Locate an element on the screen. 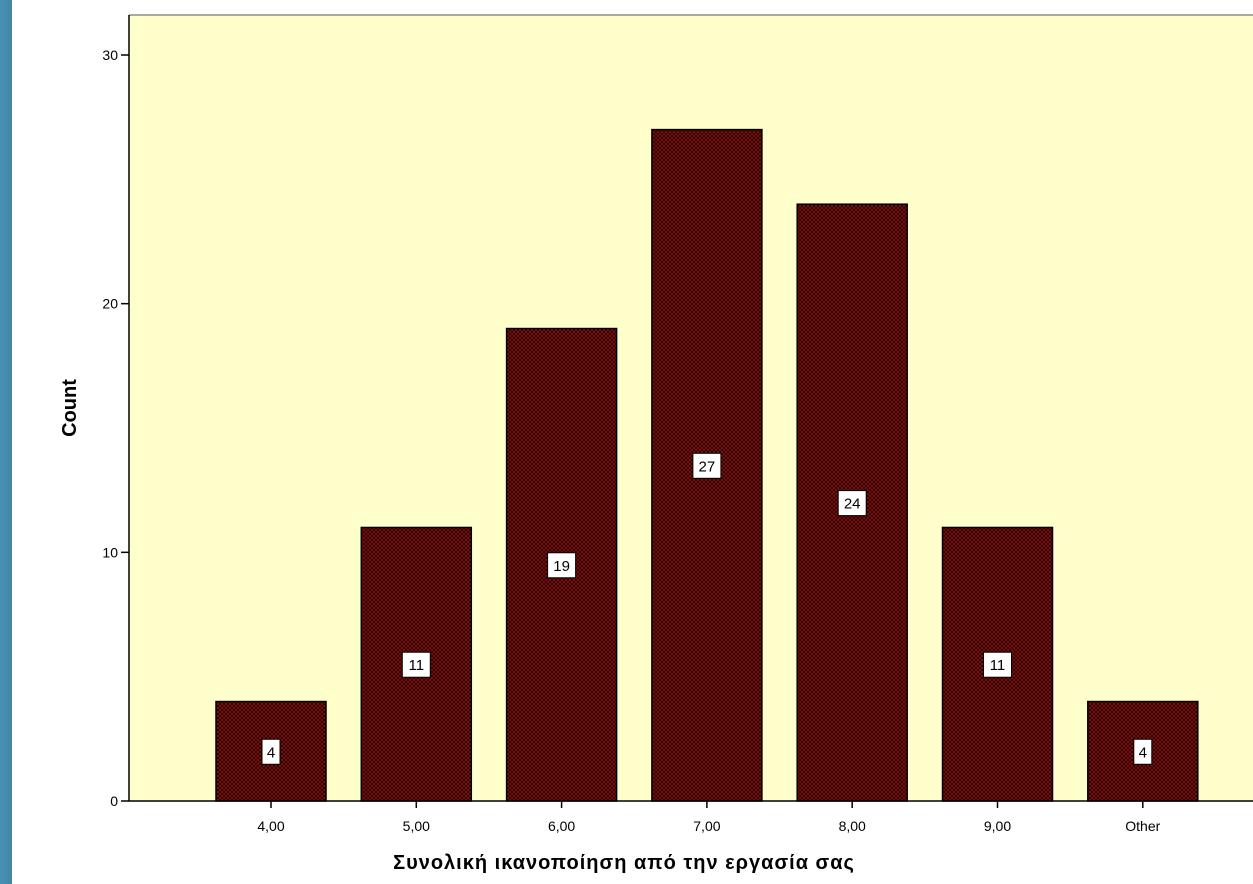  data-label: 27 is located at coordinates (707, 466).